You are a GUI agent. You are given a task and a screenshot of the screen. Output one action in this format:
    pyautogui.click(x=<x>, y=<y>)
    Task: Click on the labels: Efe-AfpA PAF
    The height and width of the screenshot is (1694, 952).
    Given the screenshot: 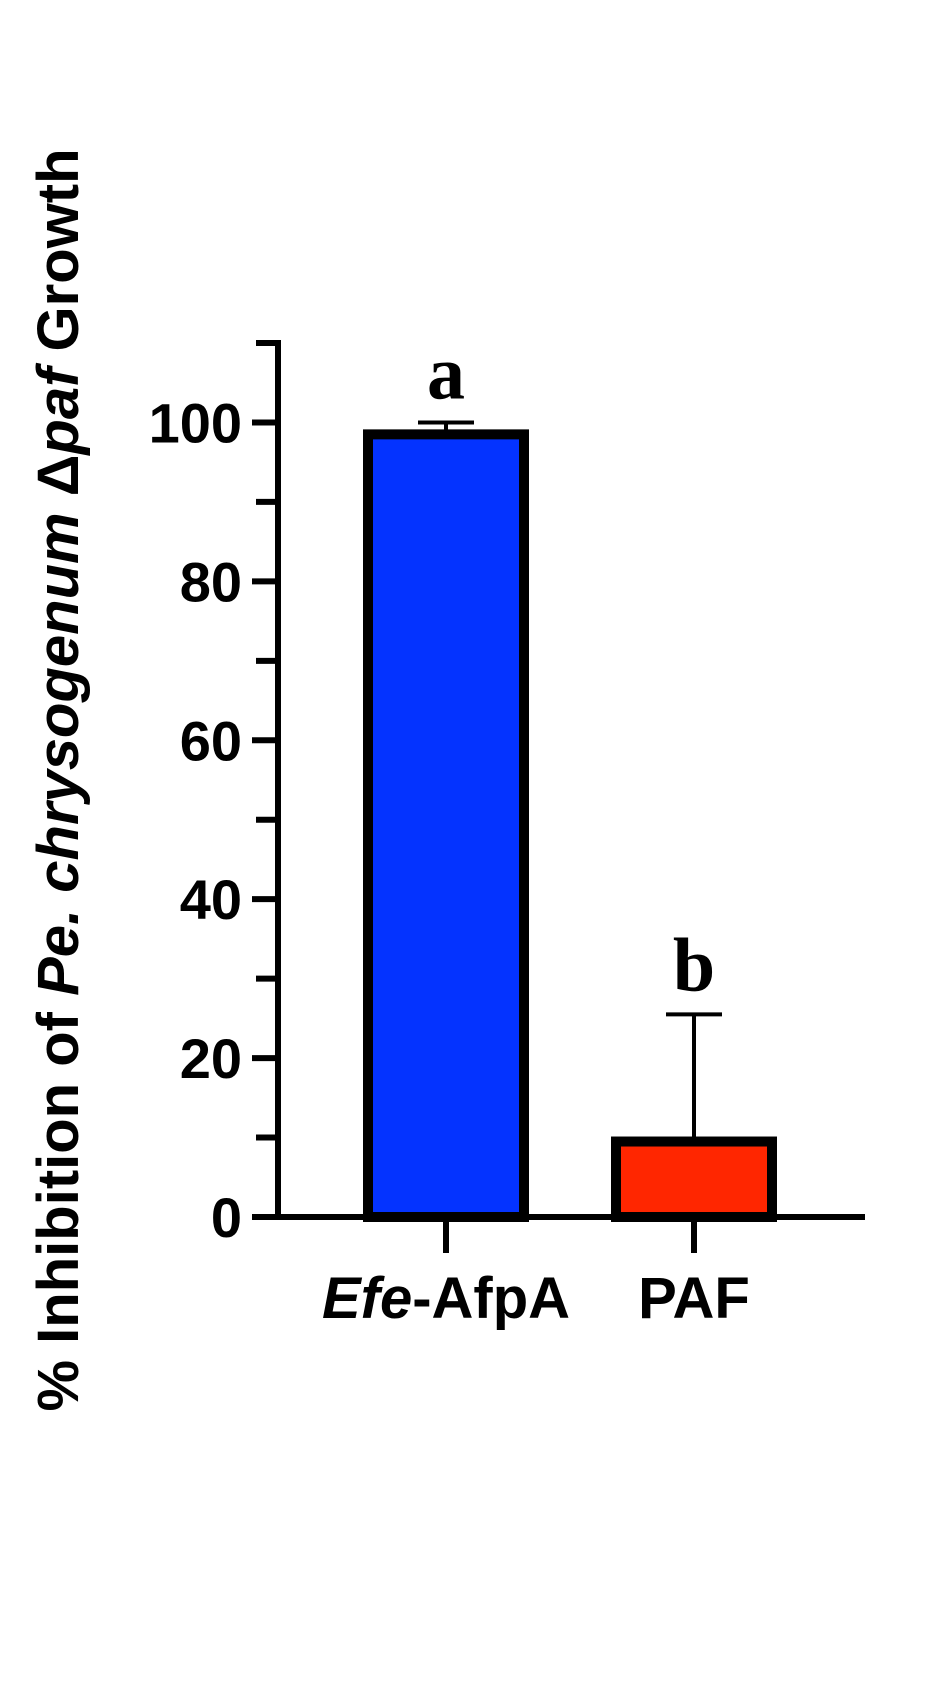 What is the action you would take?
    pyautogui.click(x=536, y=1298)
    